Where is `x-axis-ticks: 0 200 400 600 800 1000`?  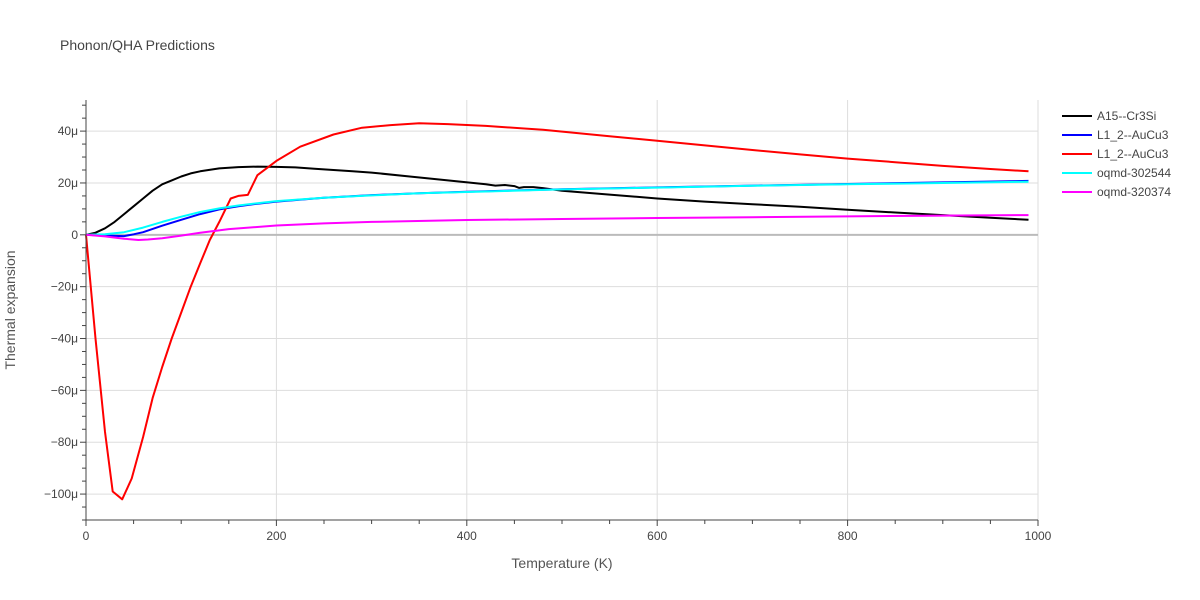 x-axis-ticks: 0 200 400 600 800 1000 is located at coordinates (567, 536).